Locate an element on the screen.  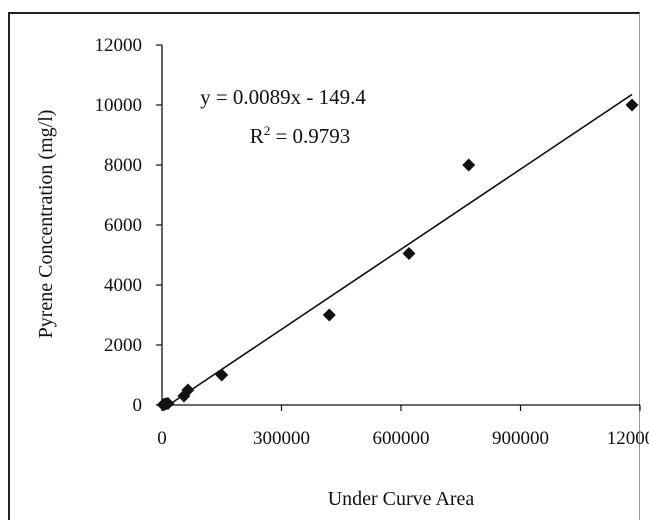
y-tick-label: 12000 is located at coordinates (119, 45).